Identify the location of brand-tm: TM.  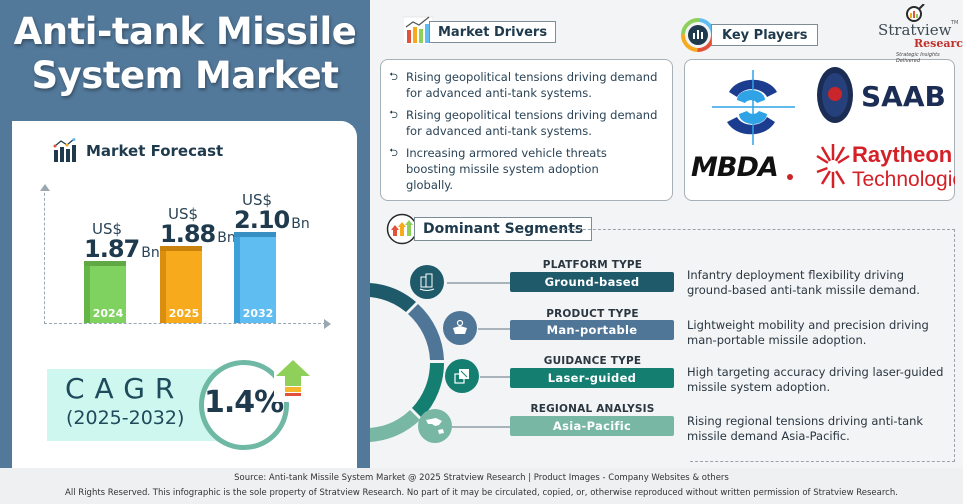
(955, 23).